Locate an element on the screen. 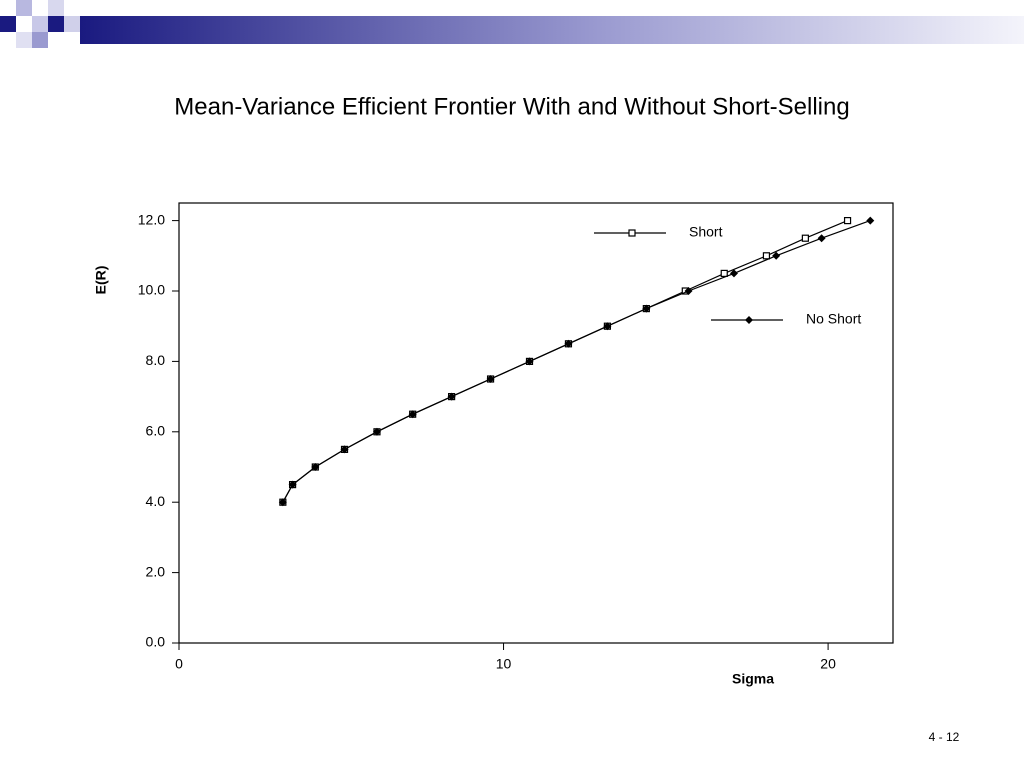 This screenshot has width=1024, height=768. y-tick-label: 2.0 is located at coordinates (156, 571).